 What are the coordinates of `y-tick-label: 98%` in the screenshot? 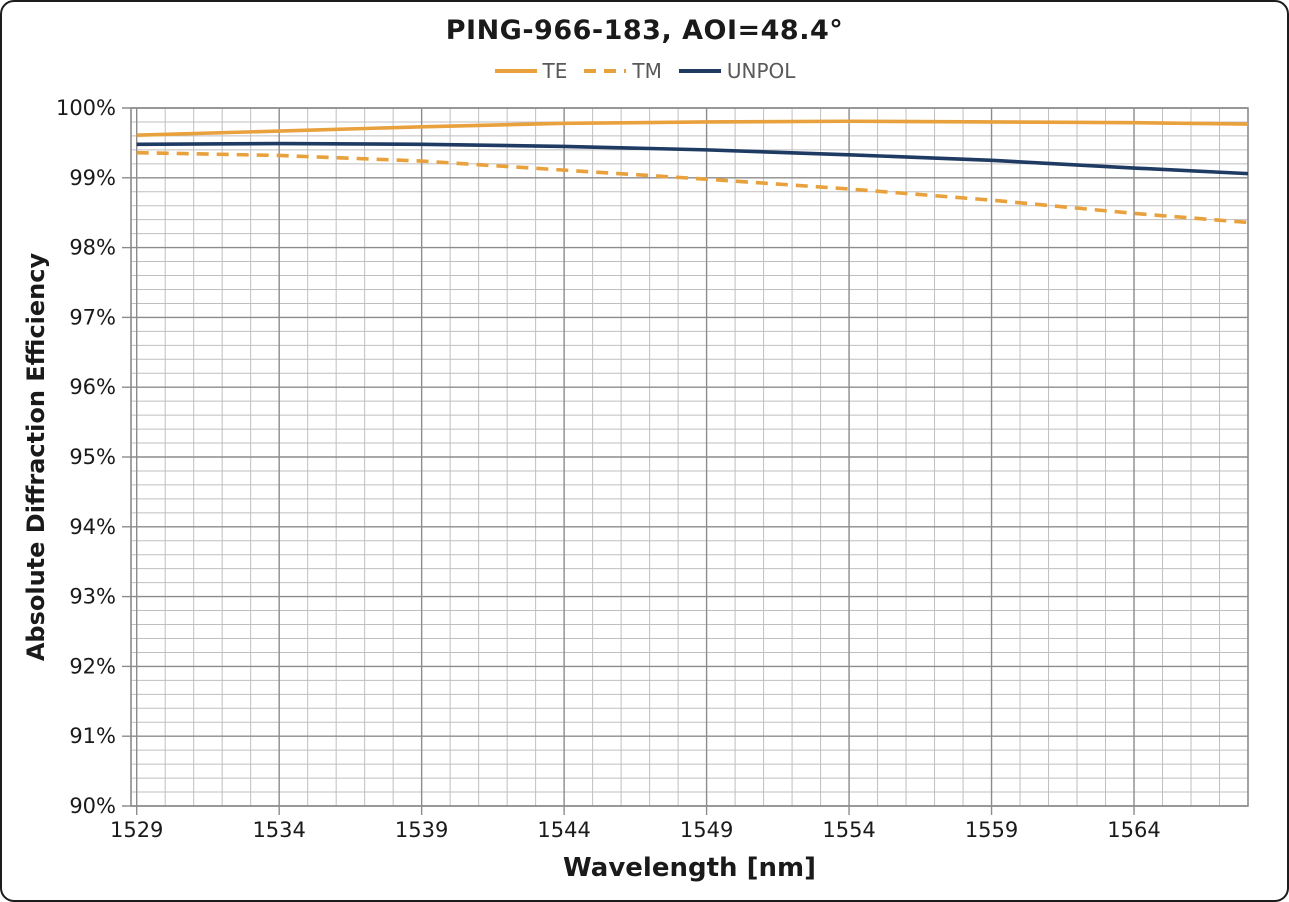 It's located at (92, 248).